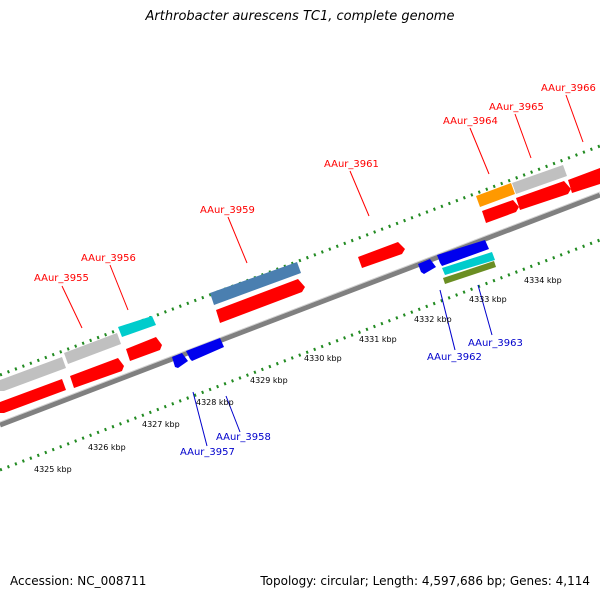  Describe the element at coordinates (488, 299) in the screenshot. I see `scale-label: 4333 kbp` at that location.